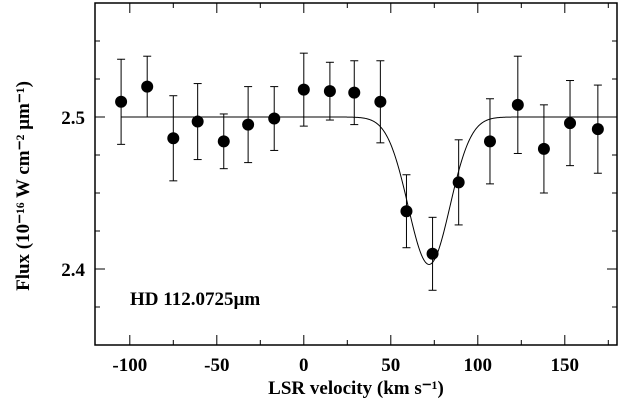 The width and height of the screenshot is (621, 403). What do you see at coordinates (304, 365) in the screenshot?
I see `x-tick-label: 0` at bounding box center [304, 365].